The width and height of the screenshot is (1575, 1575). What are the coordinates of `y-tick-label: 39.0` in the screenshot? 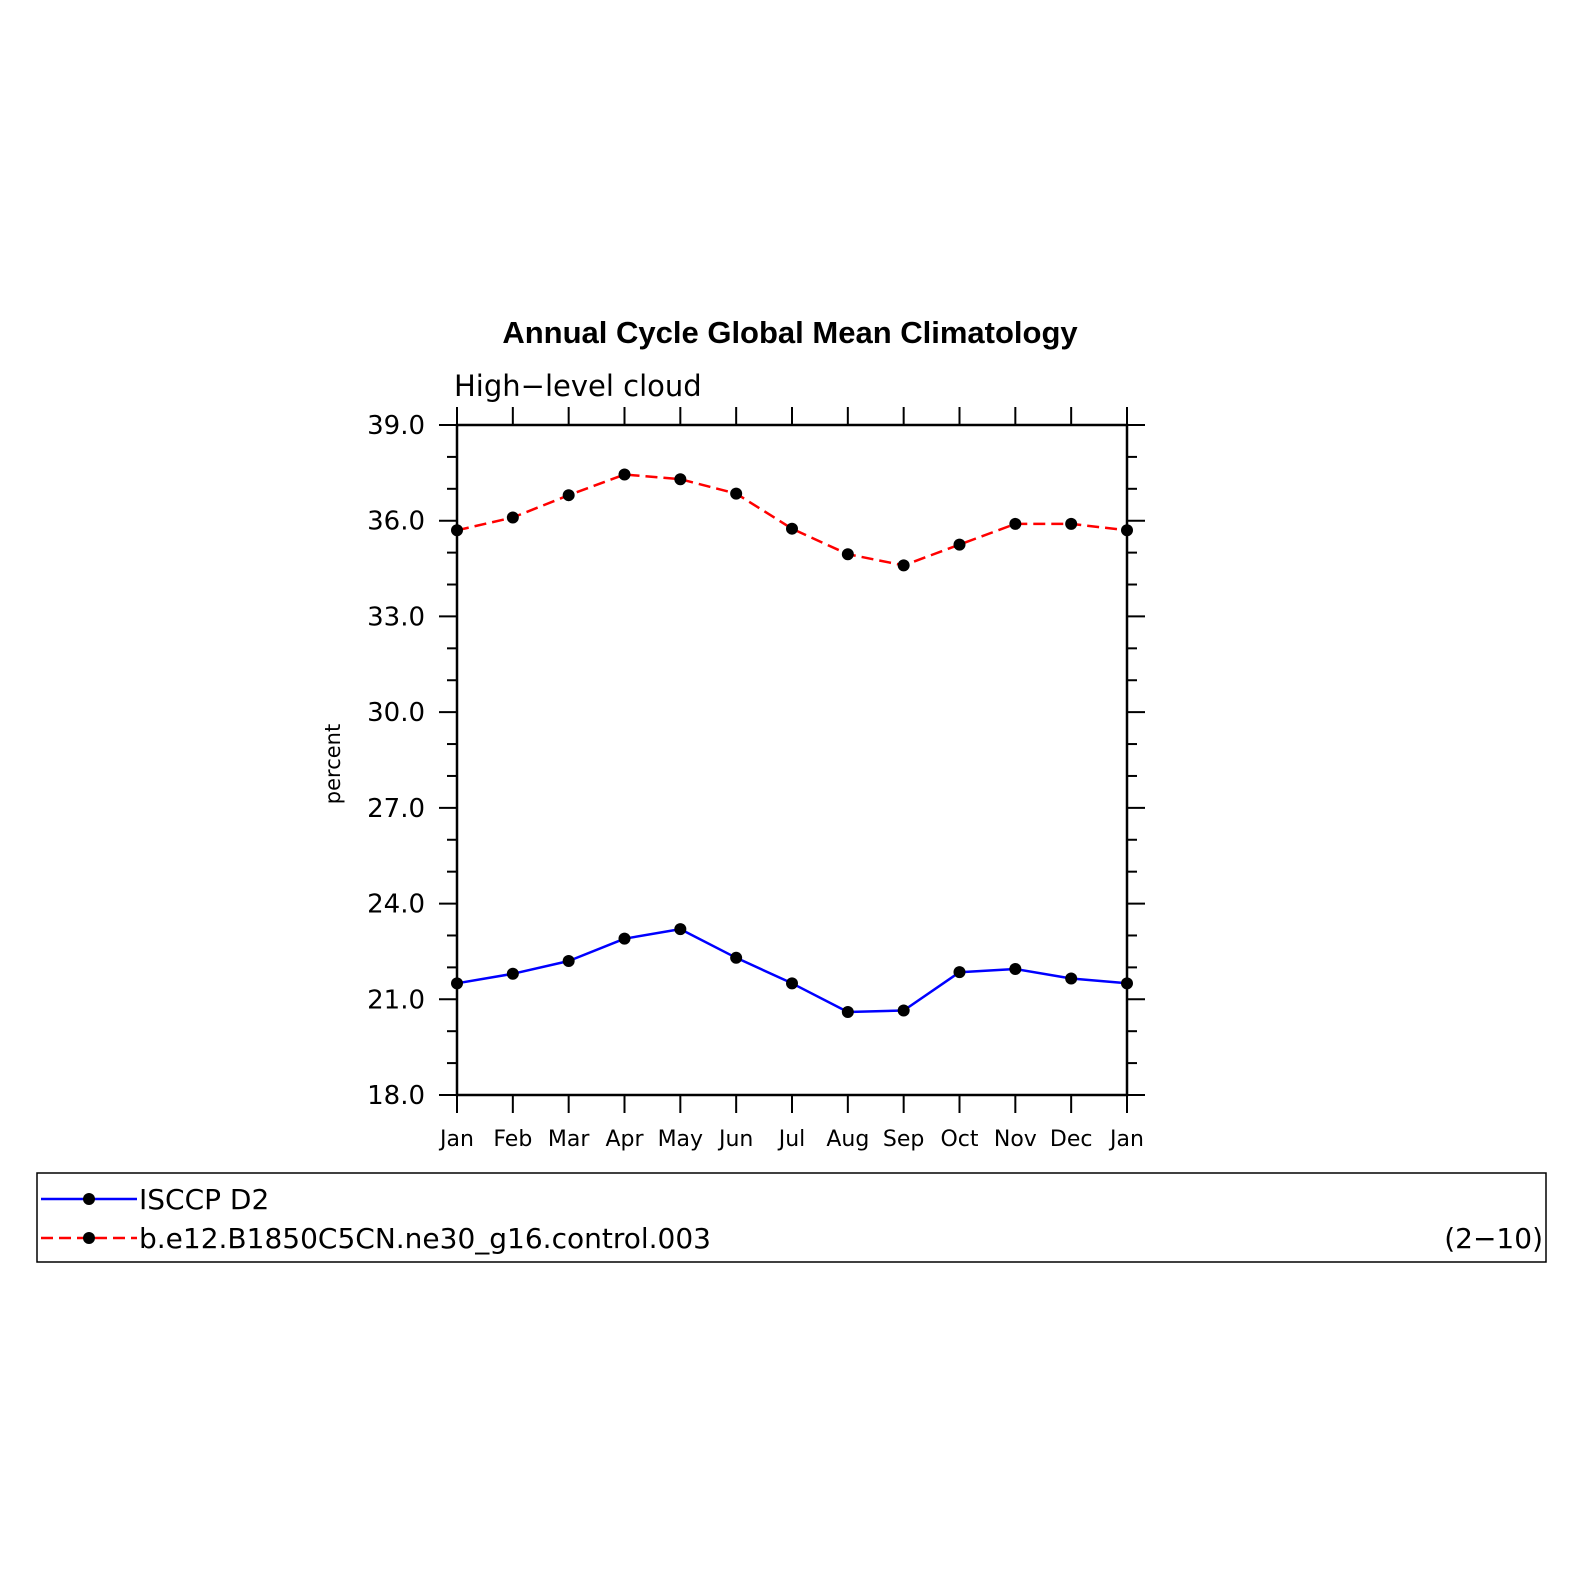 It's located at (396, 426).